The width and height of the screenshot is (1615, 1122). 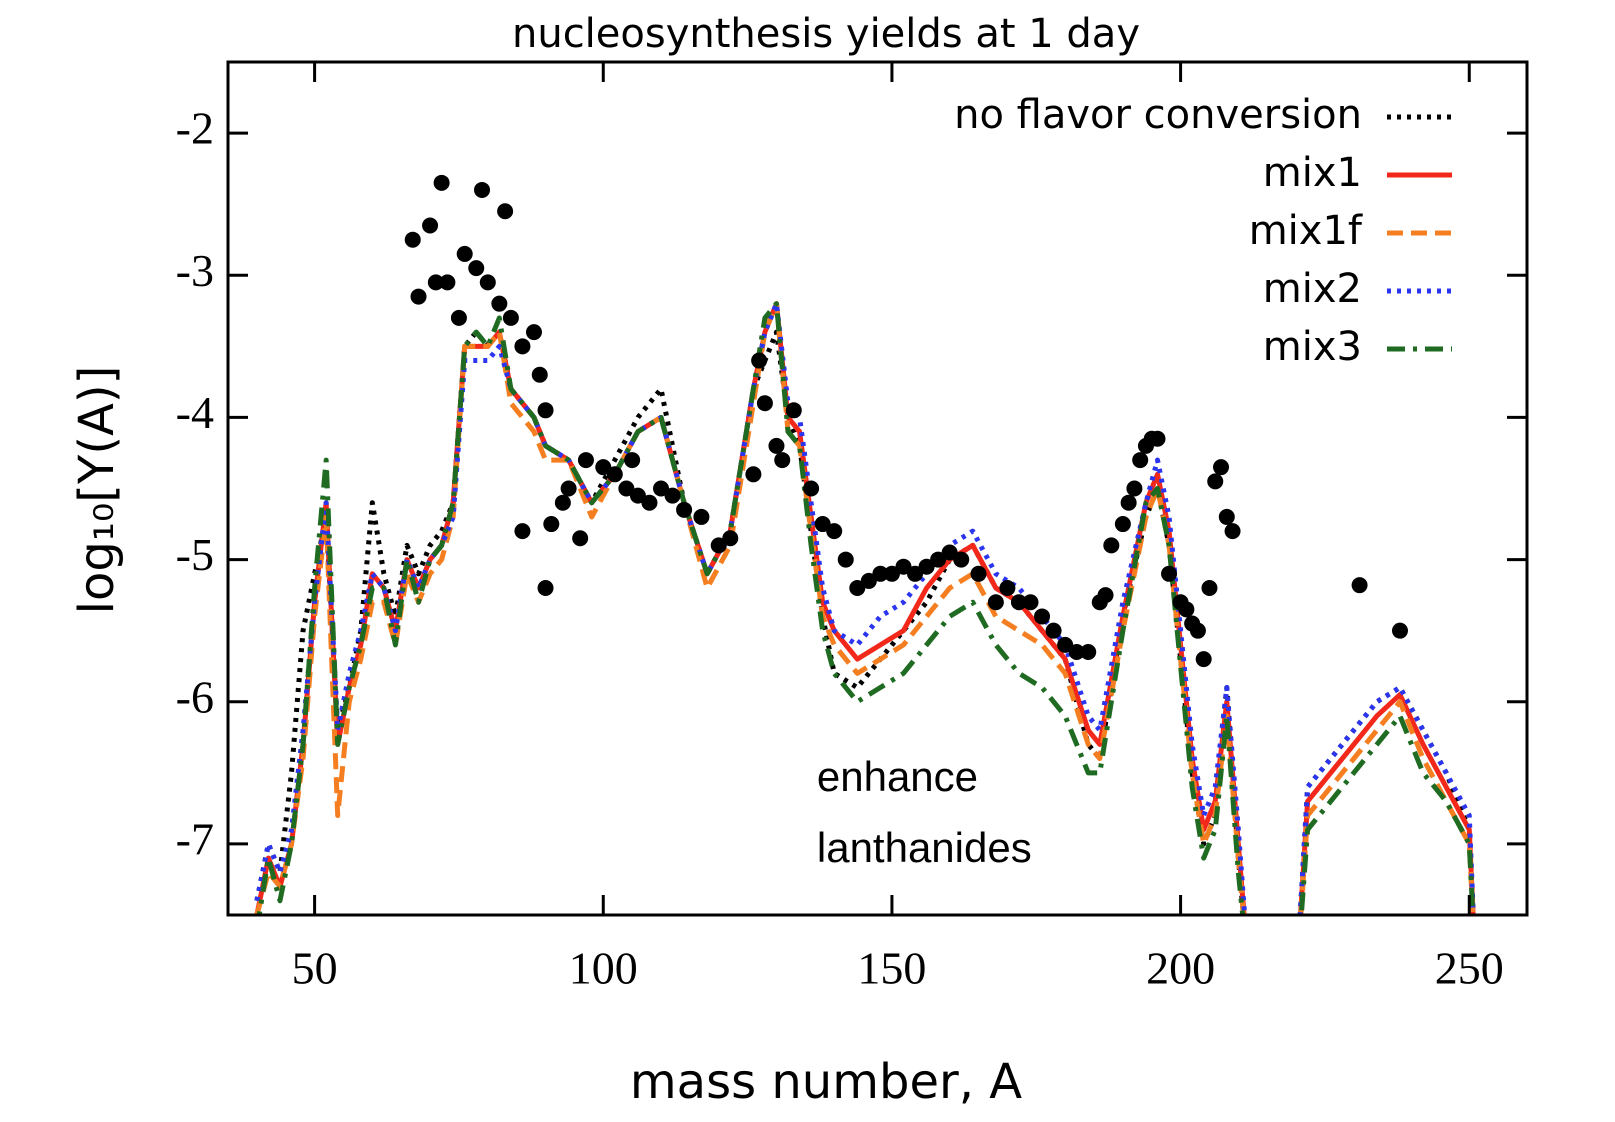 I want to click on legend-label: mix1, so click(x=1312, y=173).